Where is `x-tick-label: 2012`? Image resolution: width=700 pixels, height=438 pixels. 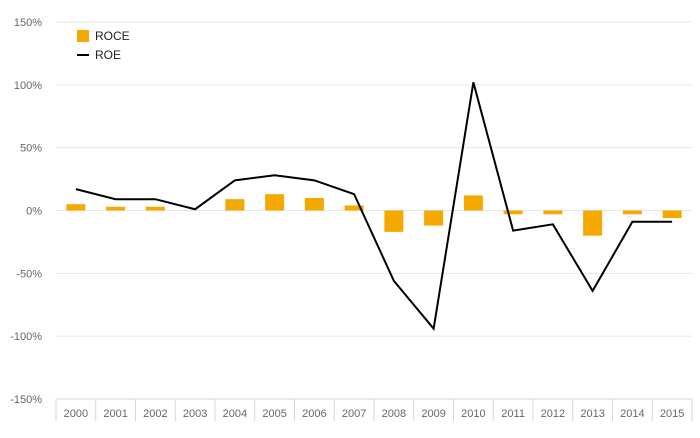 x-tick-label: 2012 is located at coordinates (553, 414).